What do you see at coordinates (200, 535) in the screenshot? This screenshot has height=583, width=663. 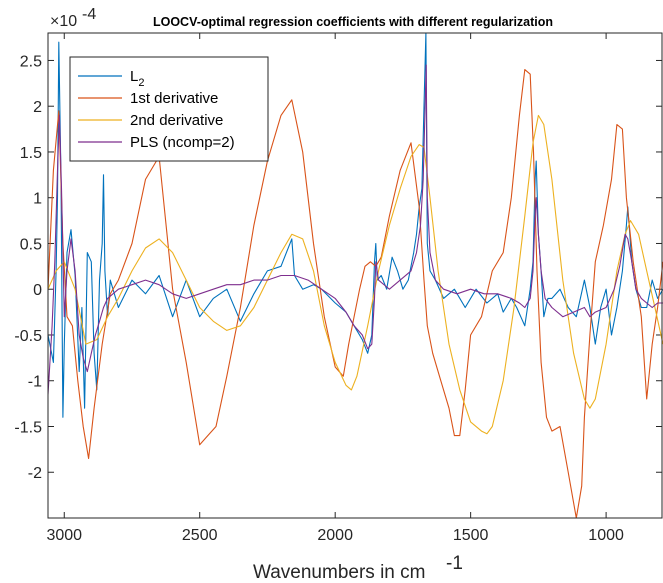 I see `x-tick-label-1: 2500` at bounding box center [200, 535].